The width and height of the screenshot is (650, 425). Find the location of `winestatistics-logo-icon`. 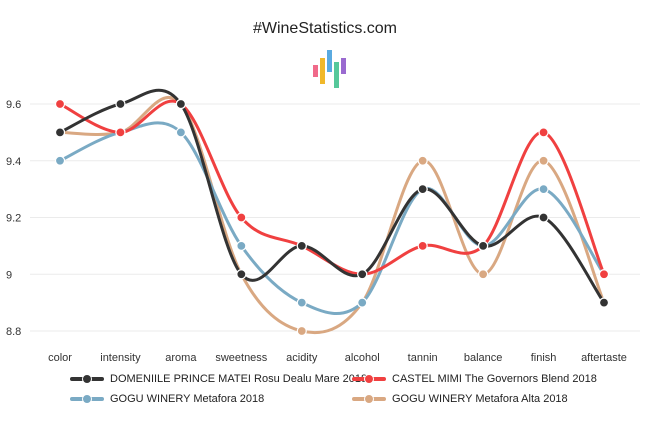

winestatistics-logo-icon is located at coordinates (329, 69).